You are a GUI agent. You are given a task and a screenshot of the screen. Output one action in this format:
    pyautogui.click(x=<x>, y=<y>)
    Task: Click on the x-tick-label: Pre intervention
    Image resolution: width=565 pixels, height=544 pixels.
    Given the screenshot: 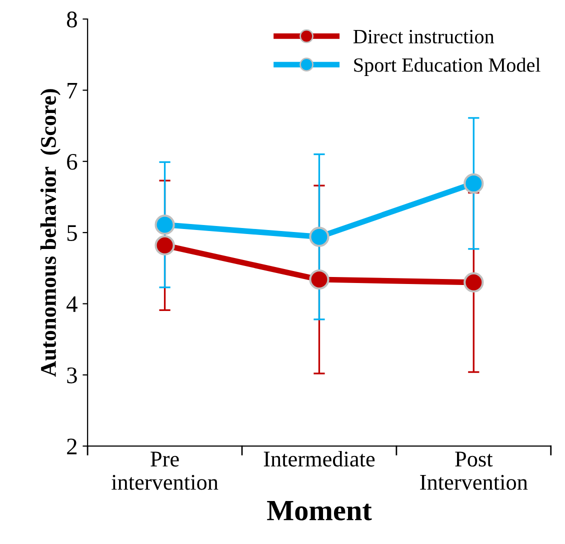 What is the action you would take?
    pyautogui.click(x=165, y=471)
    